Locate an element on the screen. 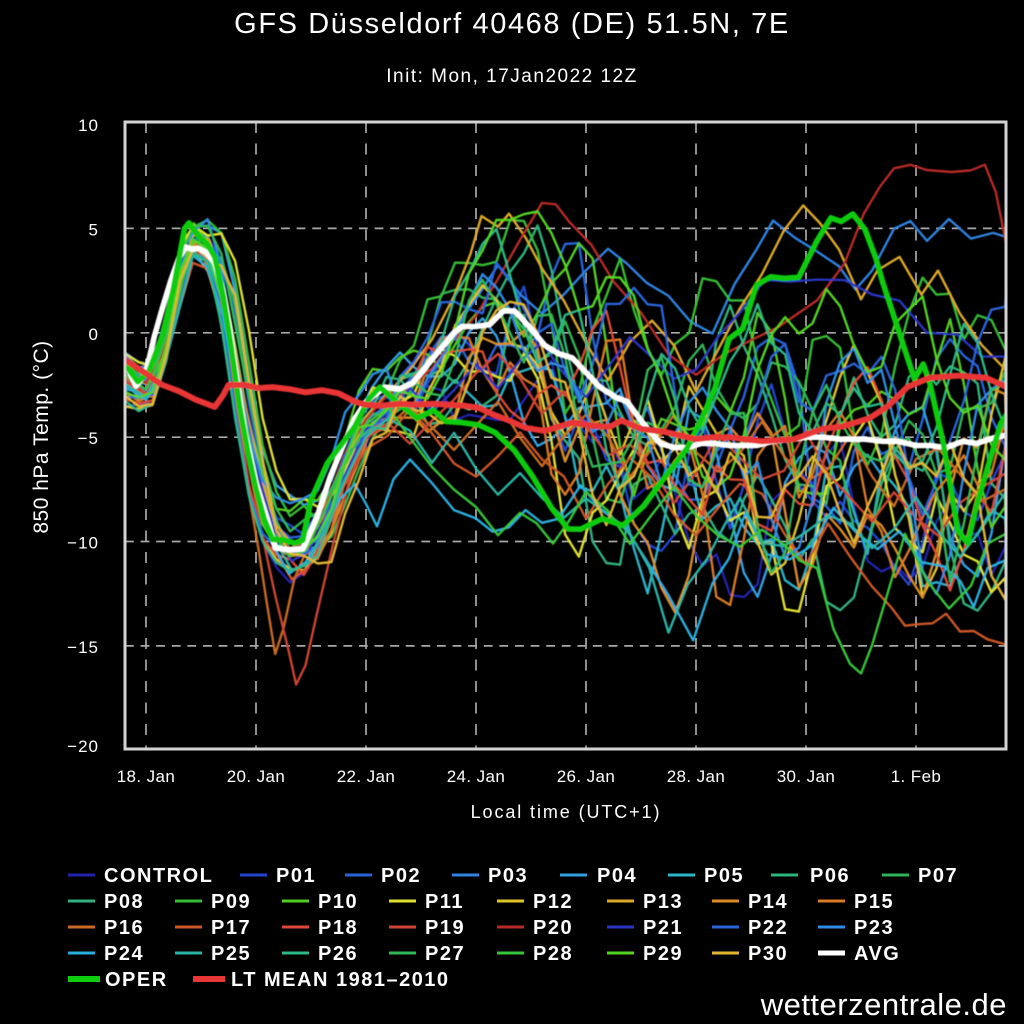  svg-text: P18 is located at coordinates (338, 928).